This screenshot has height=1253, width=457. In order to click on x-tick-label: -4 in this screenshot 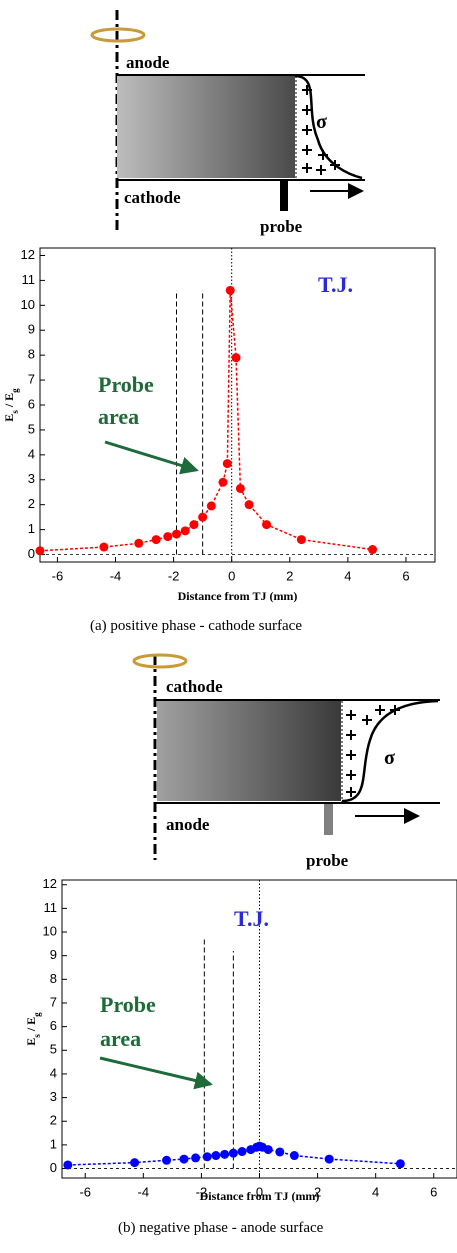, I will do `click(144, 1191)`.